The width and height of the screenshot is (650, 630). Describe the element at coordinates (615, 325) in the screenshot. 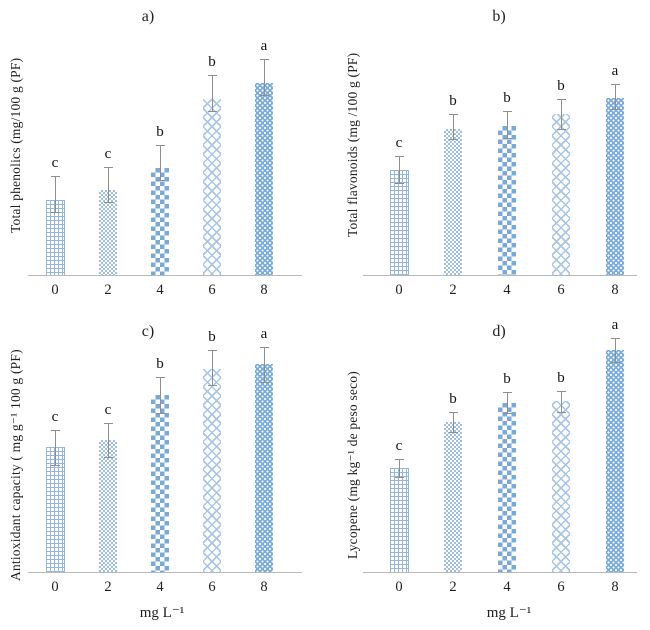

I see `sig-letter-d-8: a` at that location.